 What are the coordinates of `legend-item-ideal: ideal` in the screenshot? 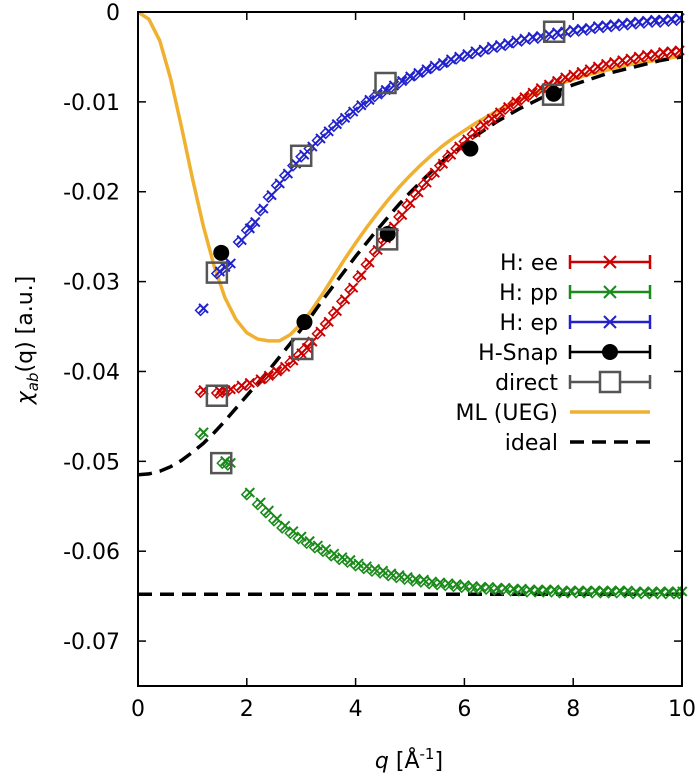 It's located at (577, 443).